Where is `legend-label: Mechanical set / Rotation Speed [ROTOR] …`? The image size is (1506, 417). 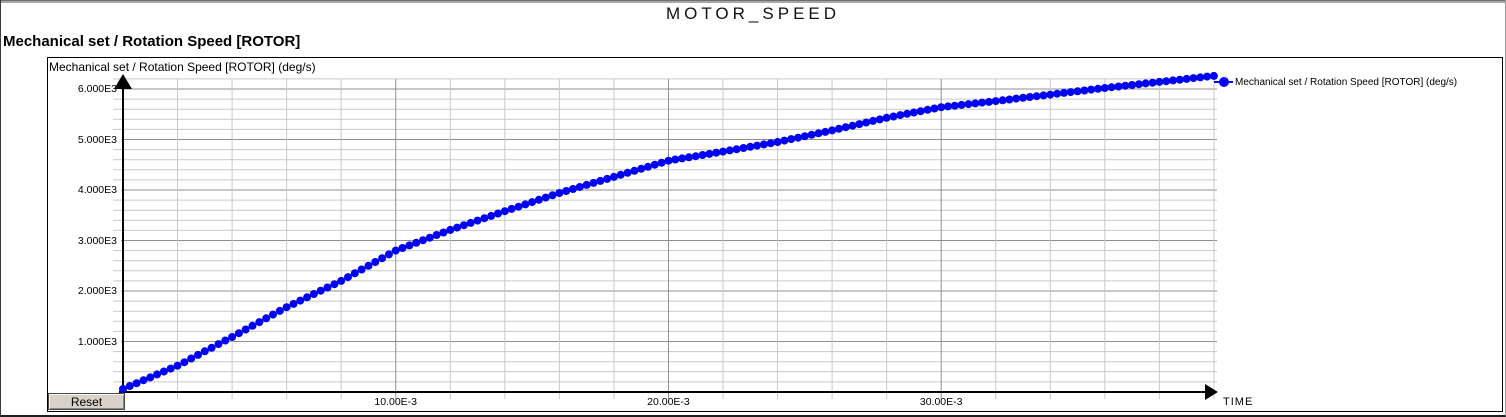 legend-label: Mechanical set / Rotation Speed [ROTOR] … is located at coordinates (1346, 82).